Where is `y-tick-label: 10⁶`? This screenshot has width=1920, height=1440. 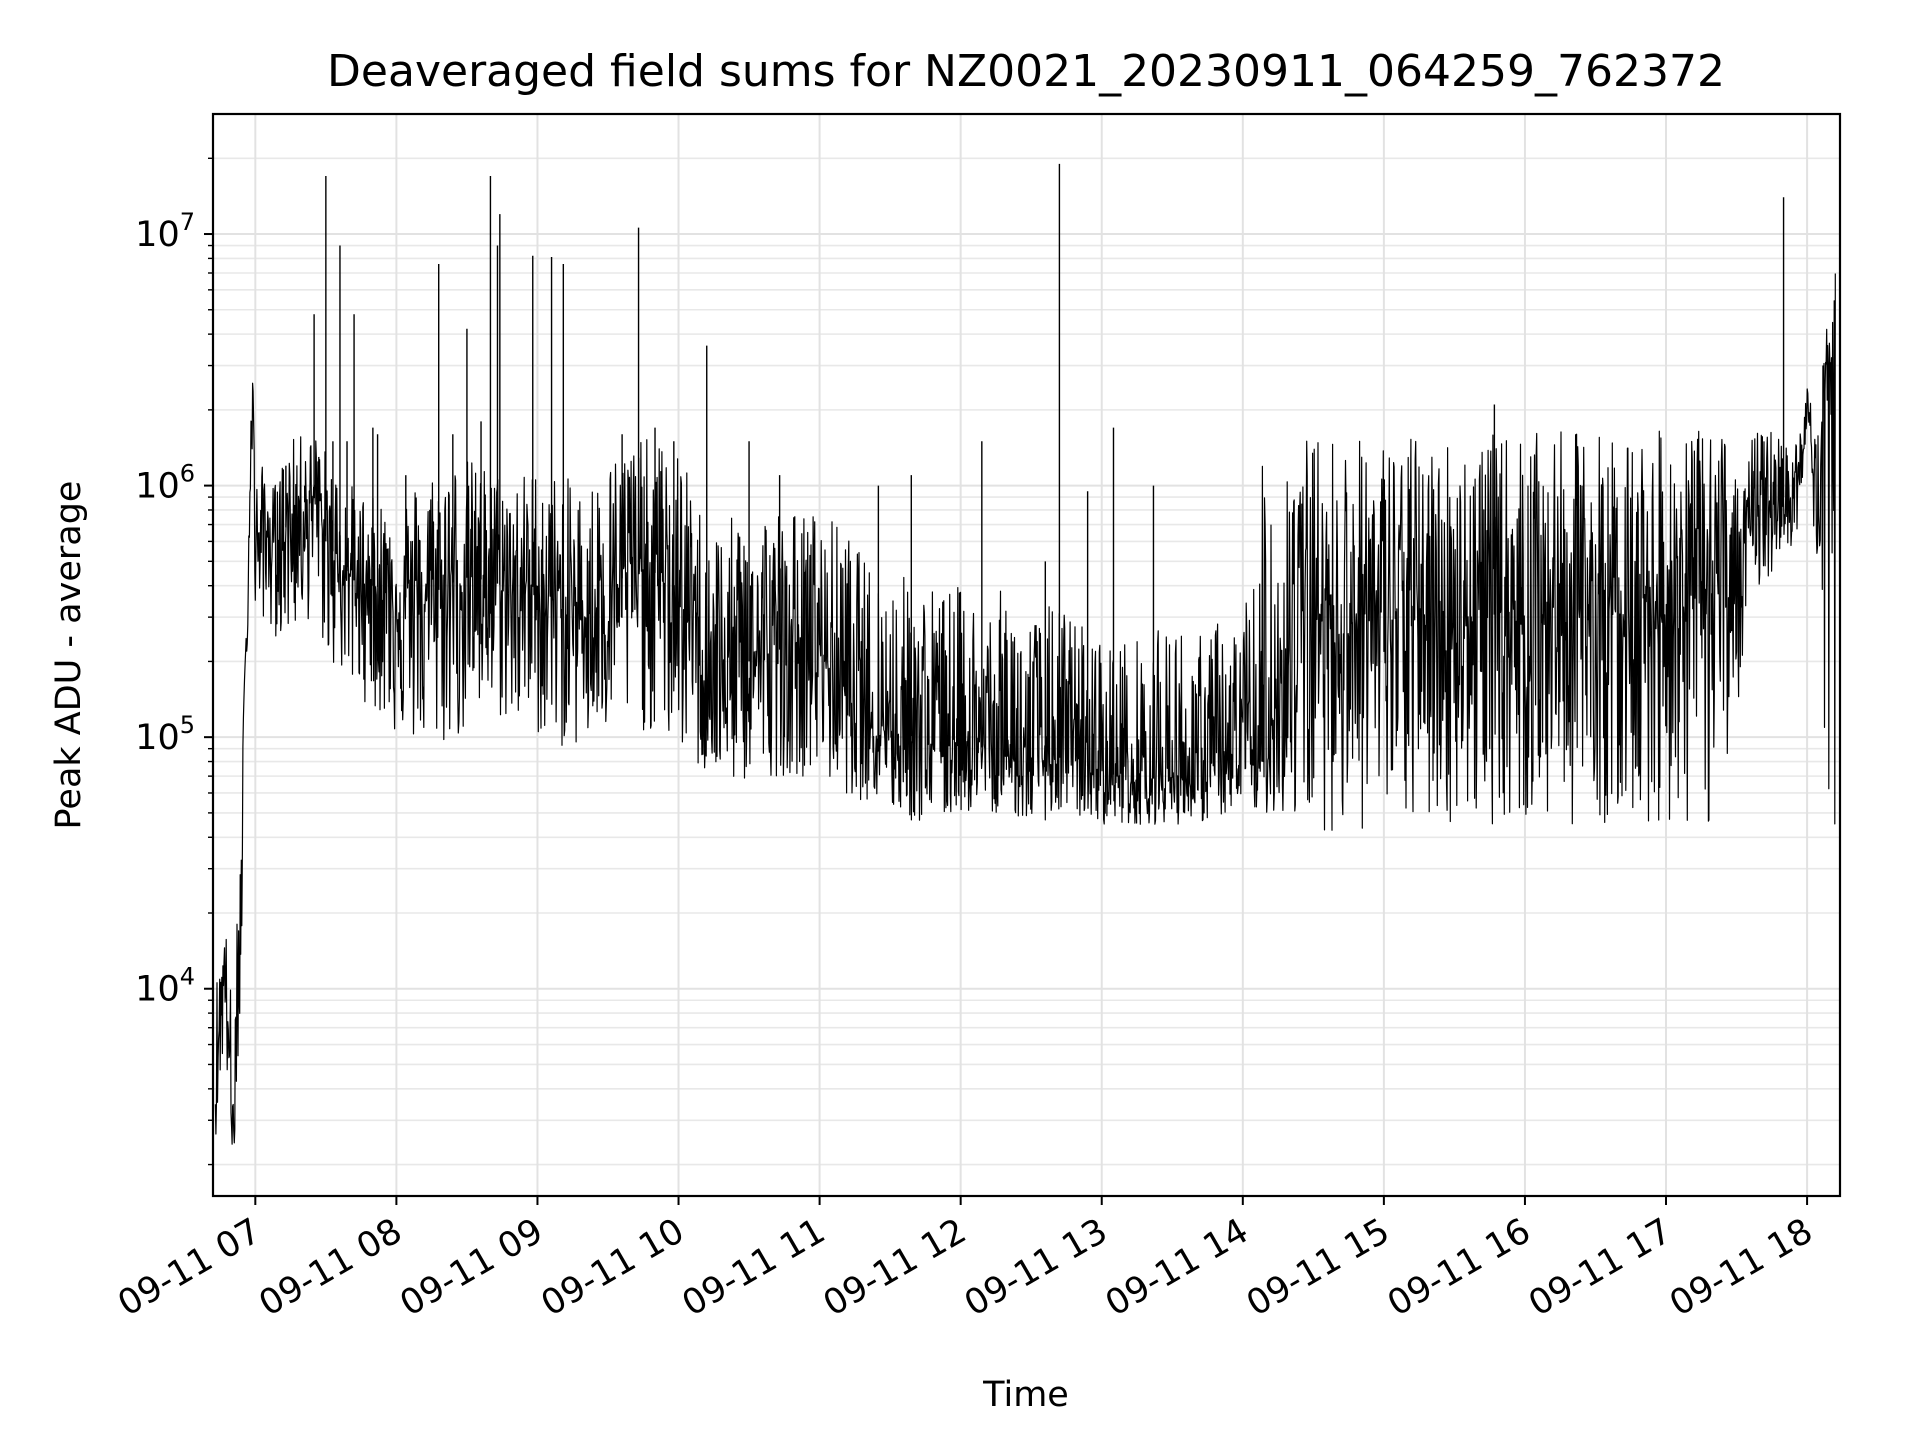
y-tick-label: 10⁶ is located at coordinates (165, 483).